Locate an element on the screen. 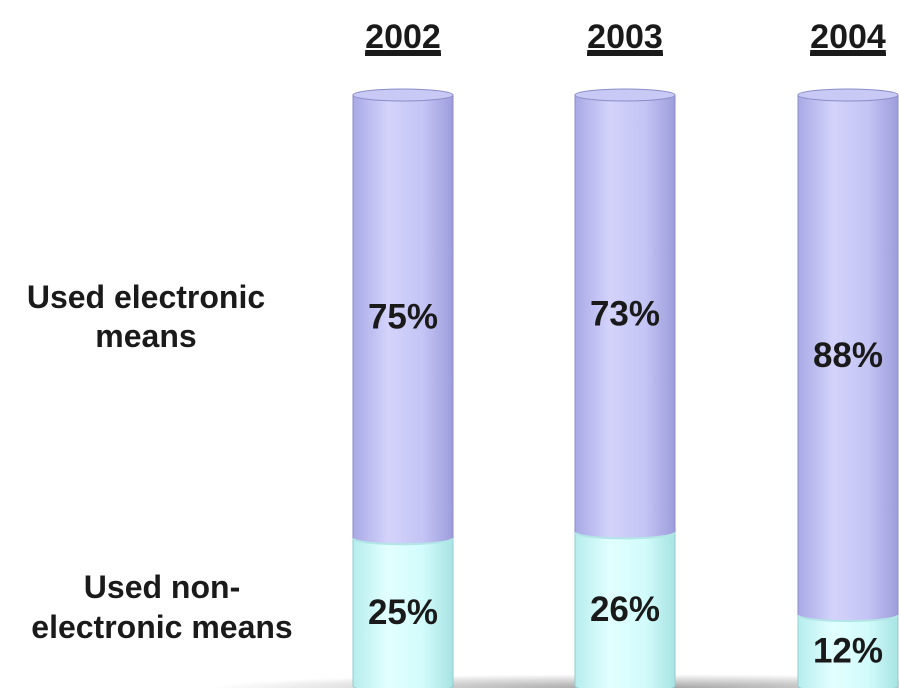 The width and height of the screenshot is (899, 688). year-label-2004: 2004 is located at coordinates (848, 37).